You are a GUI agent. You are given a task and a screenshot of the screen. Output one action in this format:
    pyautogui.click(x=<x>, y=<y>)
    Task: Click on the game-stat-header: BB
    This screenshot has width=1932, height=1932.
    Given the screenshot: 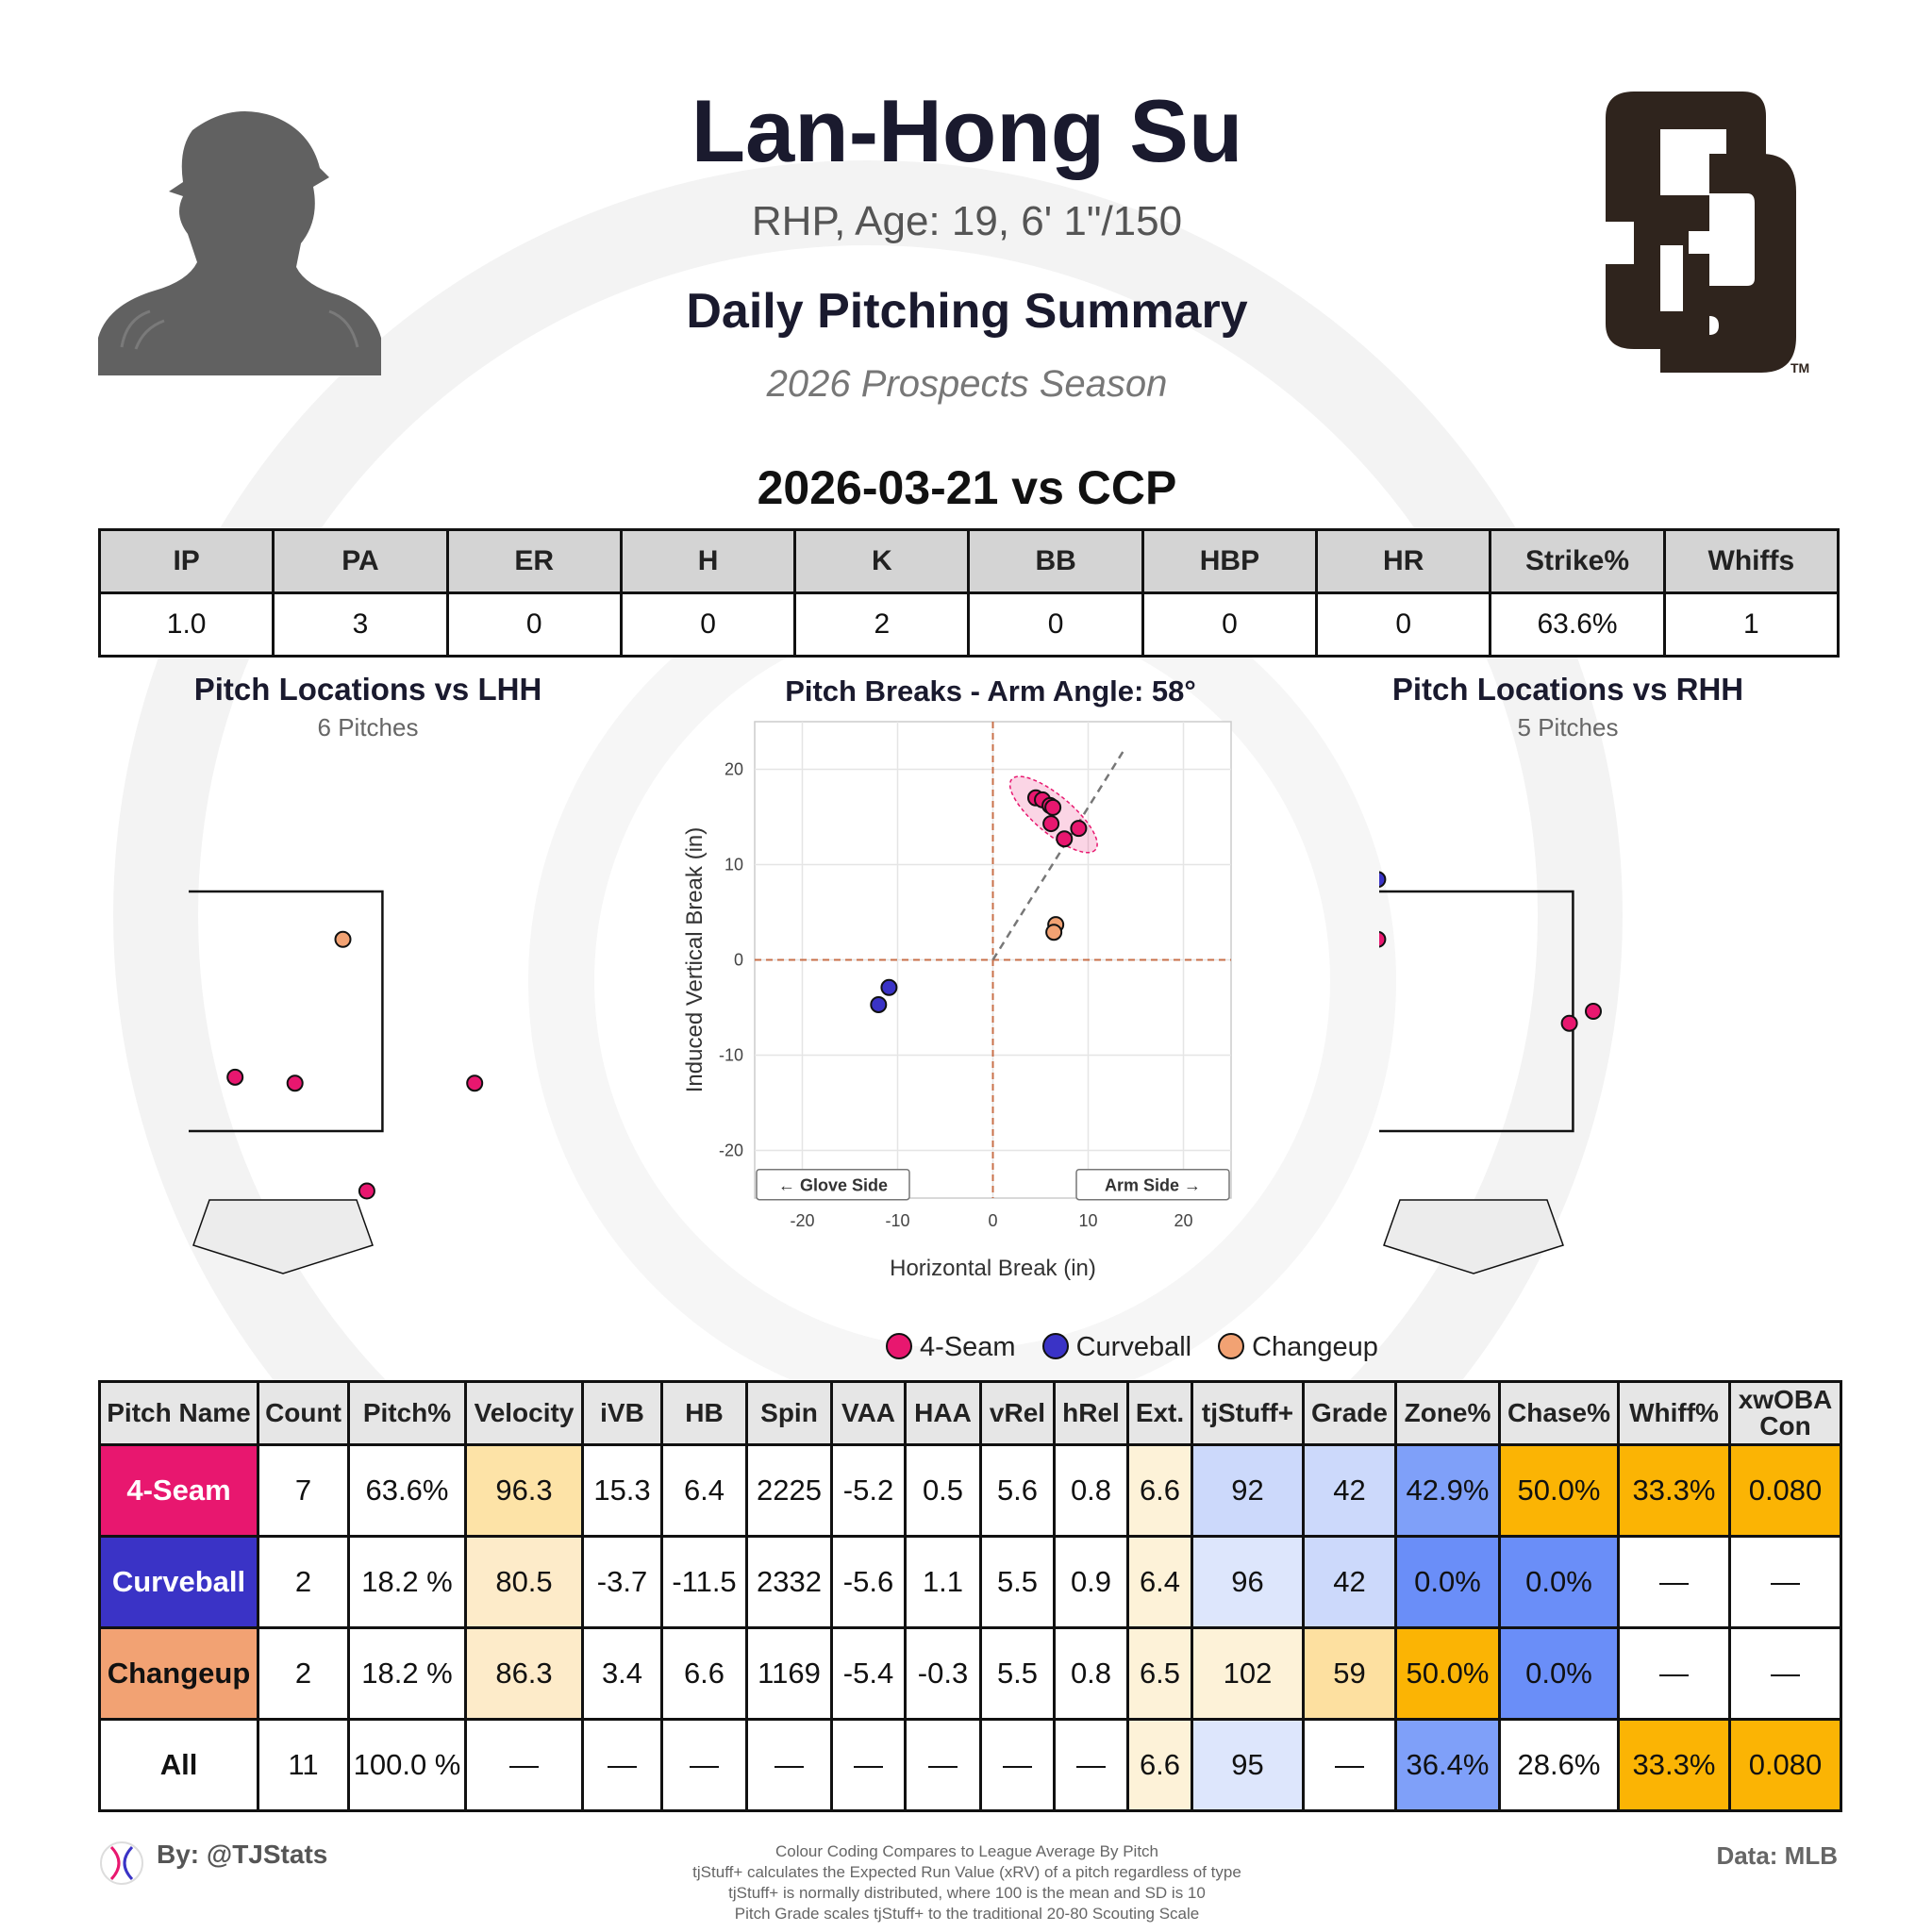 What is the action you would take?
    pyautogui.click(x=1055, y=561)
    